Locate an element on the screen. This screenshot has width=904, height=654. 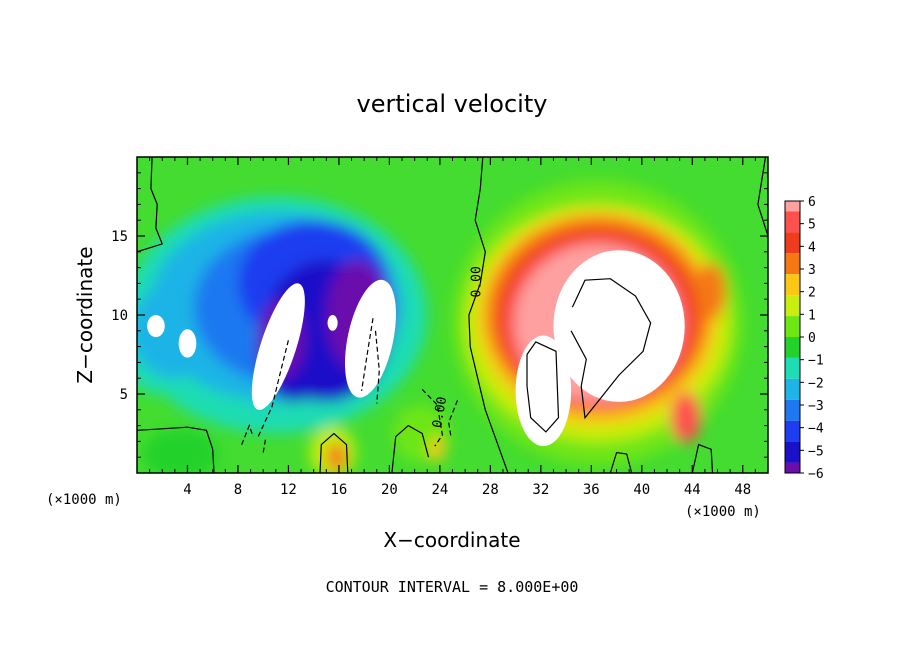
x-tick-label: 28 is located at coordinates (490, 490).